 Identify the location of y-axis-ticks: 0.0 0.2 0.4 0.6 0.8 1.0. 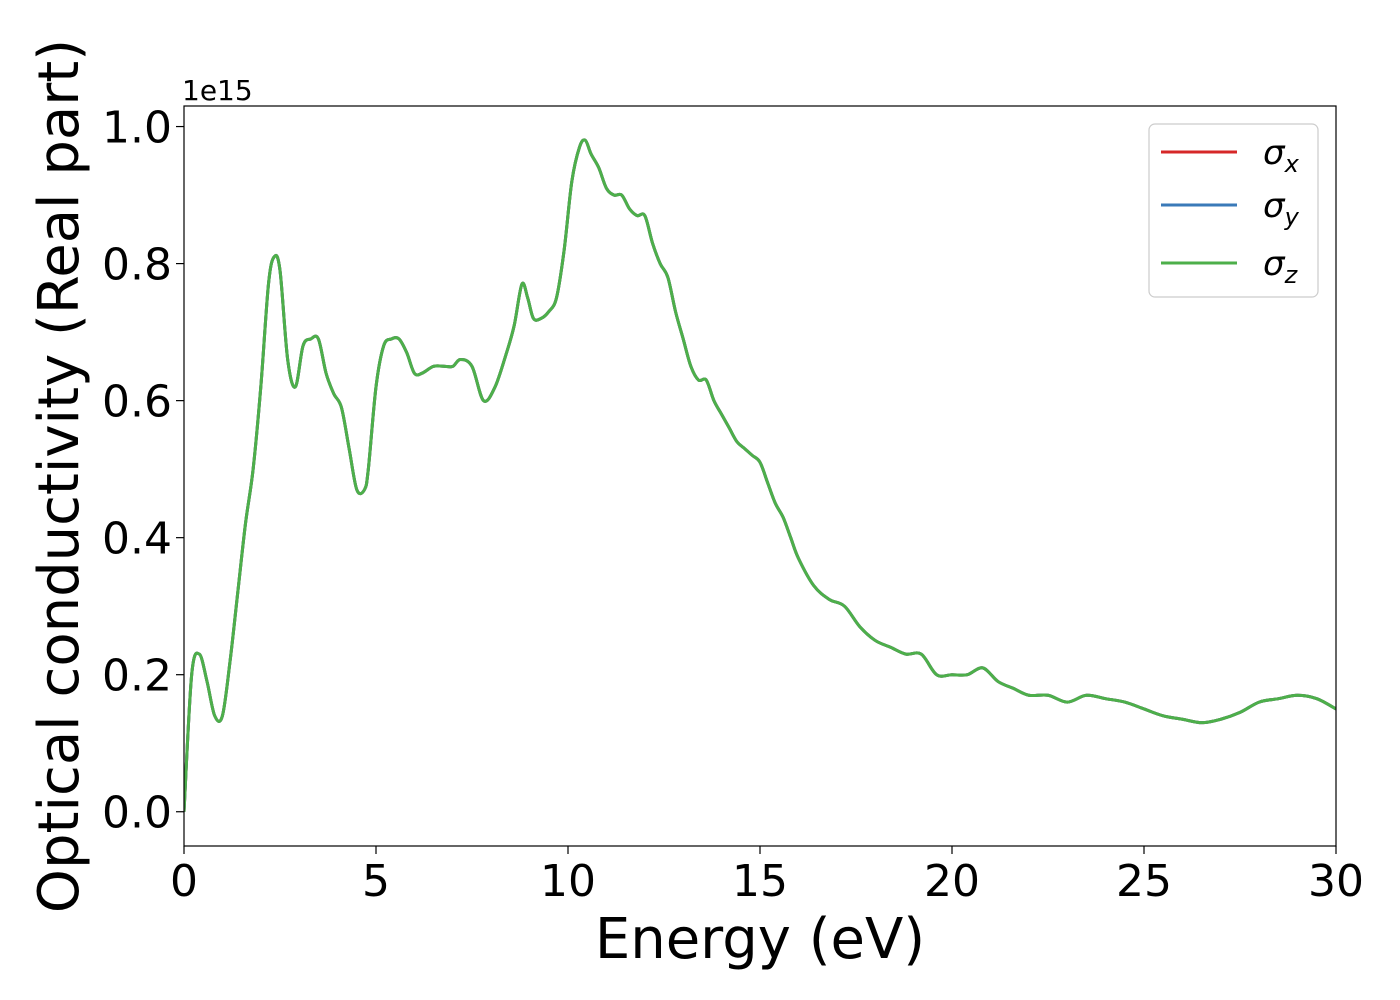
(143, 471).